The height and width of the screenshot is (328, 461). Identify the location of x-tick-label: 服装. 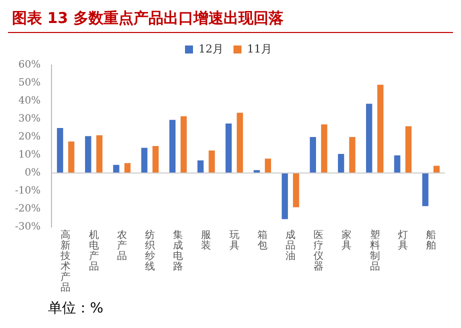
(206, 241).